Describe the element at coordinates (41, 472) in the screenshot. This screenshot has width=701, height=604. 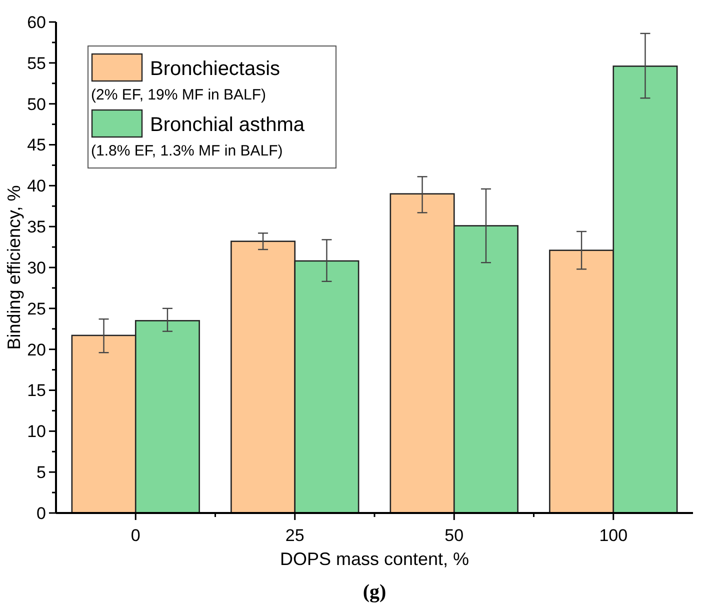
I see `y-tick-label: 5` at that location.